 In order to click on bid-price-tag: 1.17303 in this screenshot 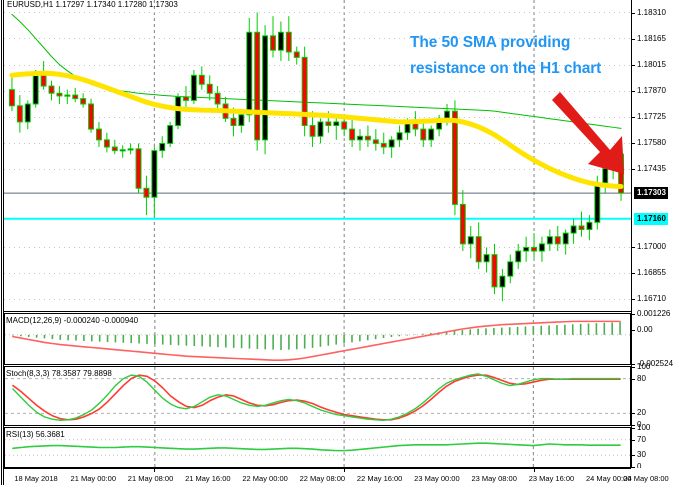, I will do `click(651, 193)`.